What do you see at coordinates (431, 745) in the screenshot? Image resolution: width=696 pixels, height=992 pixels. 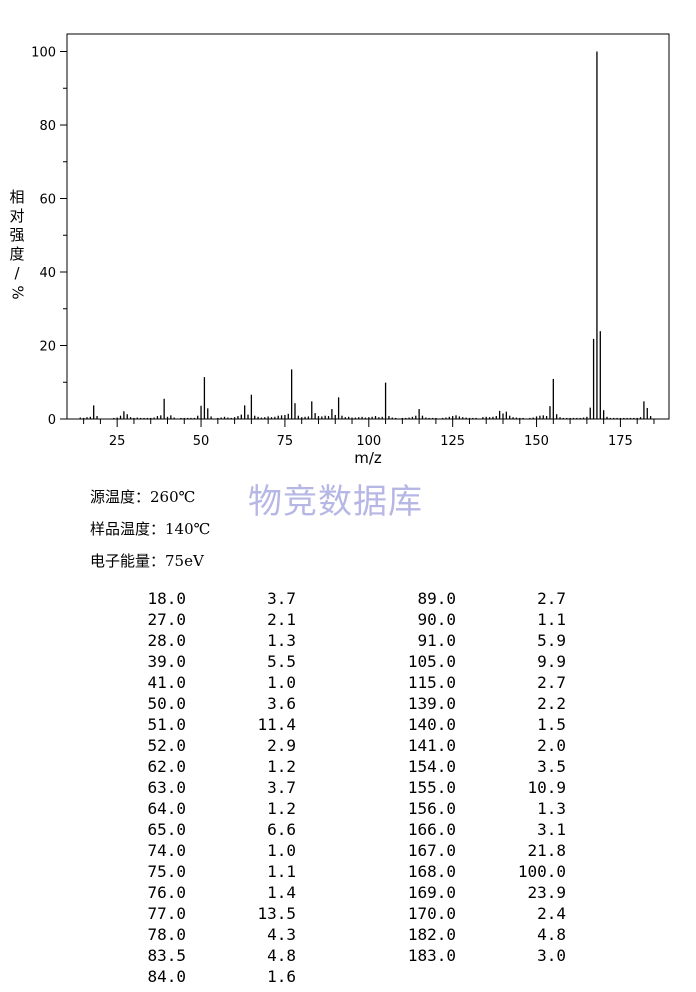 I see `peak-mz: 141.0` at bounding box center [431, 745].